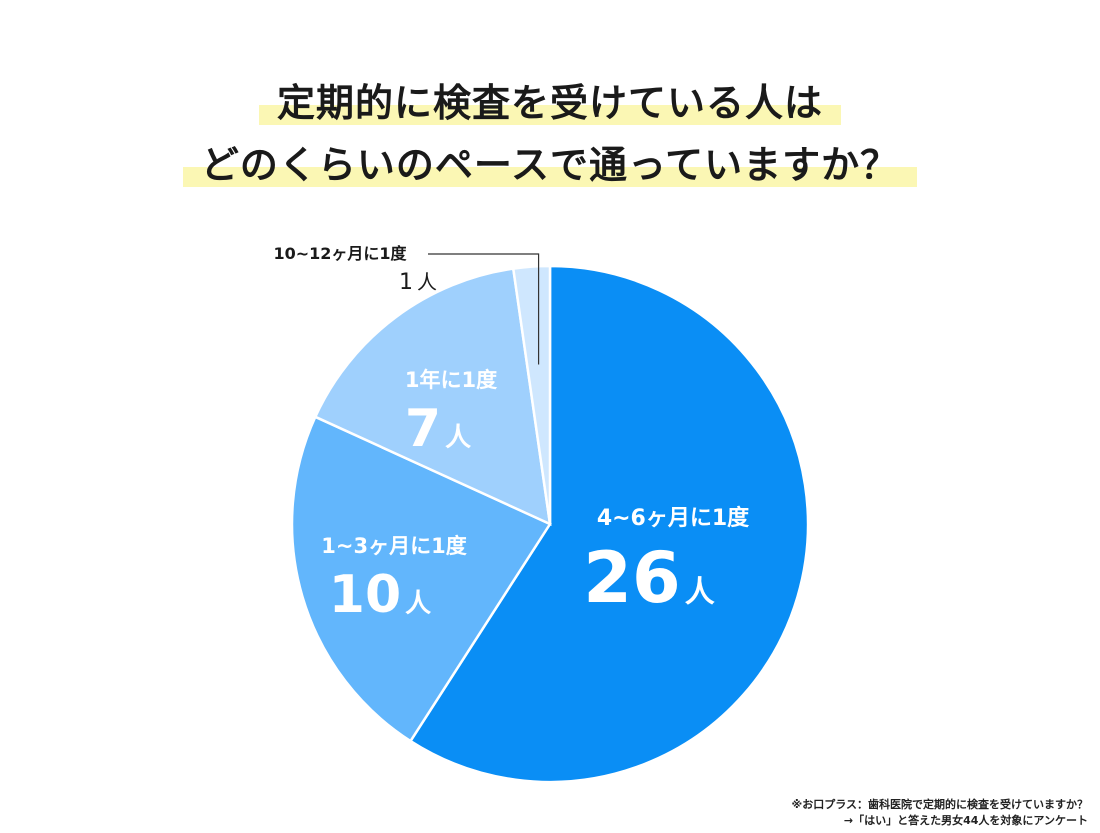 This screenshot has height=833, width=1100. I want to click on chart-title-text-1: 定期的に検査を受けている人は, so click(549, 103).